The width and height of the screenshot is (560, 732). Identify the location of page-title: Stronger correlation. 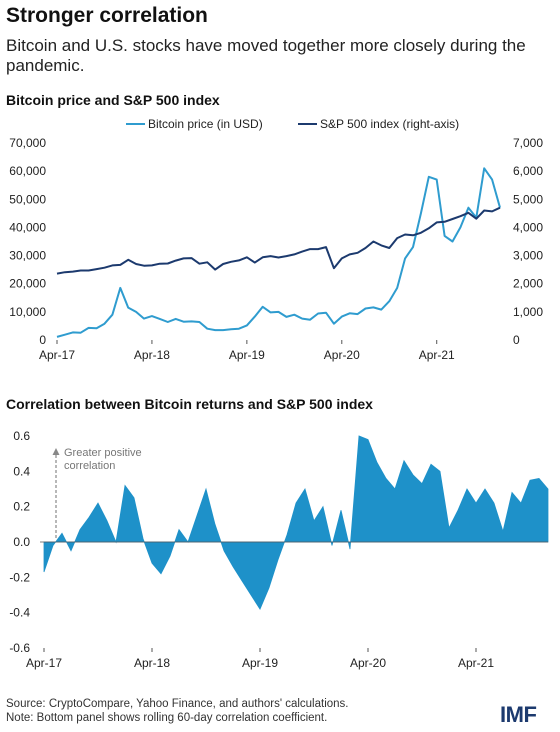
(107, 15).